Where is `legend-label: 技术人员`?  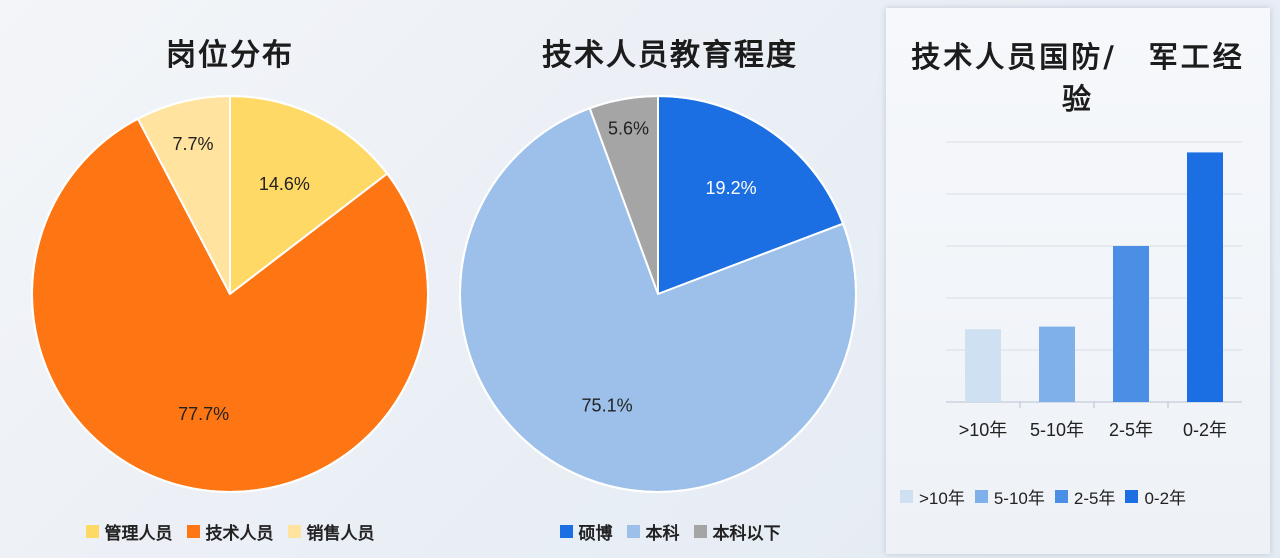
legend-label: 技术人员 is located at coordinates (239, 534).